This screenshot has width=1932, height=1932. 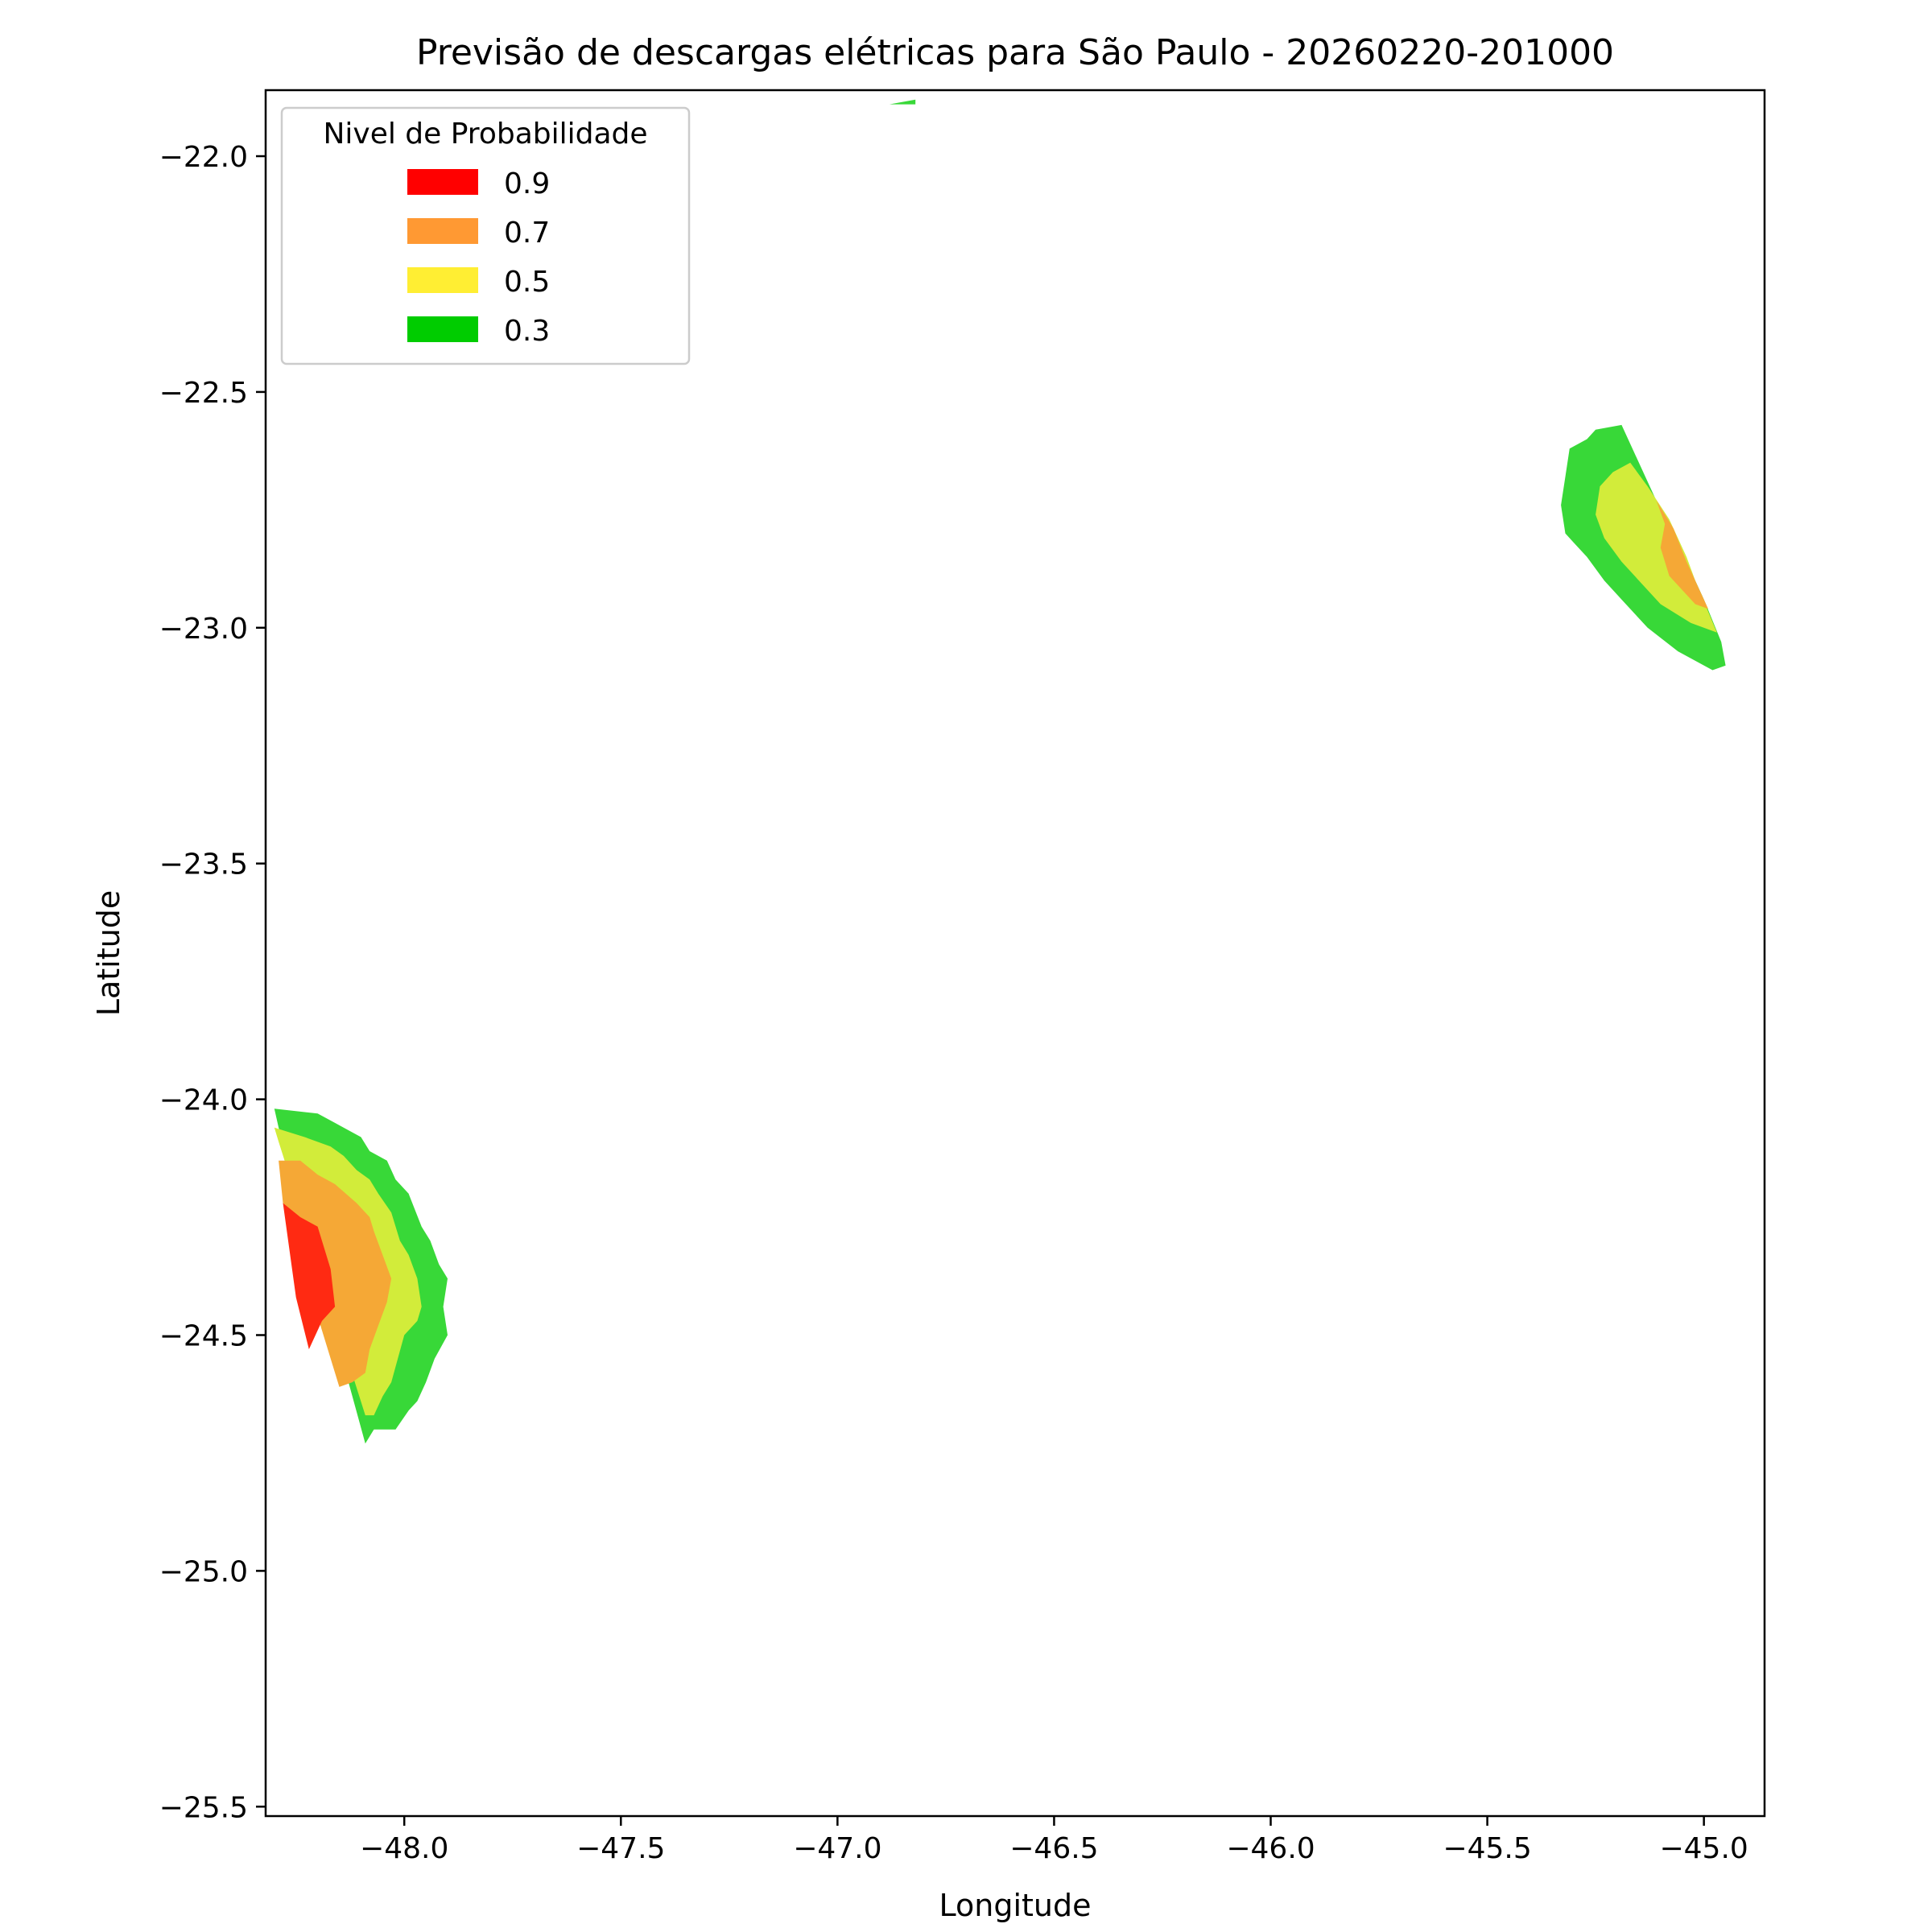 I want to click on y-tick-label: −24.5, so click(x=203, y=1335).